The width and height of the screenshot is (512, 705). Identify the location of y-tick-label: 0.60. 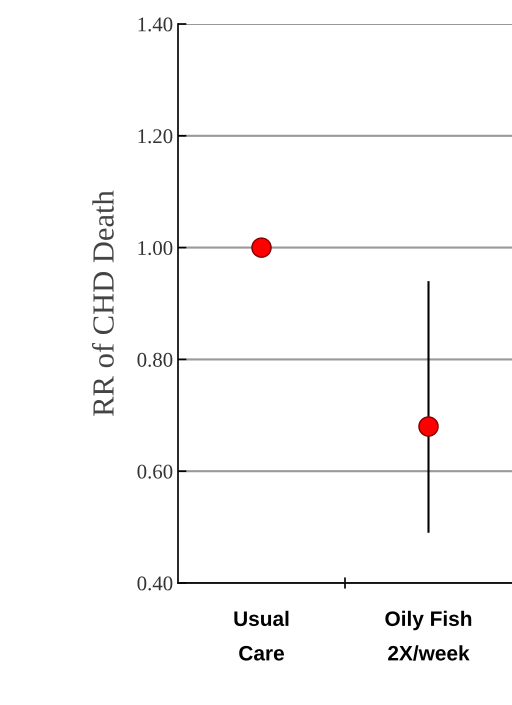
(154, 471).